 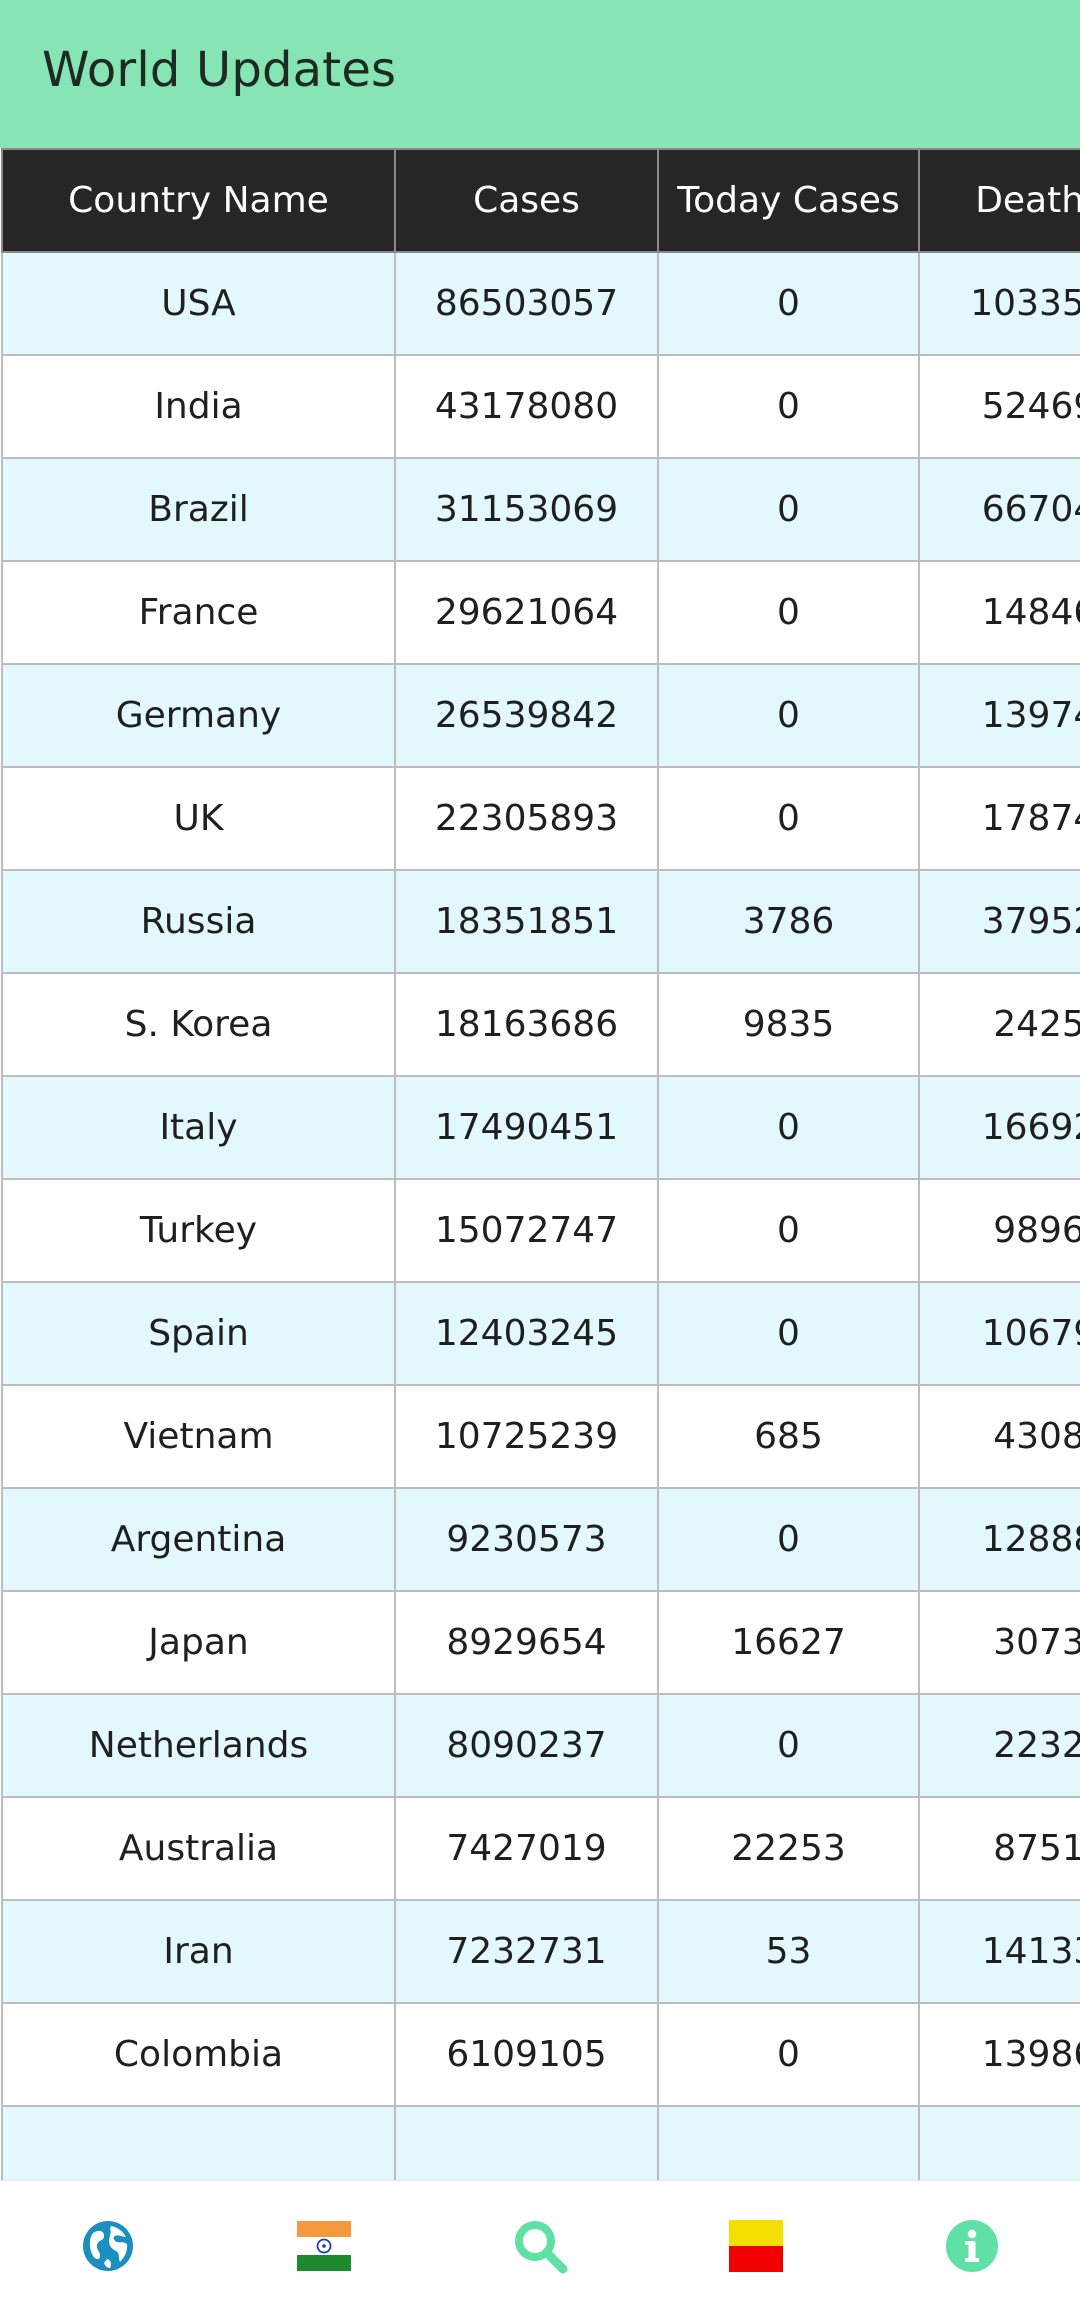 What do you see at coordinates (999, 406) in the screenshot?
I see `cell-deaths: 52469` at bounding box center [999, 406].